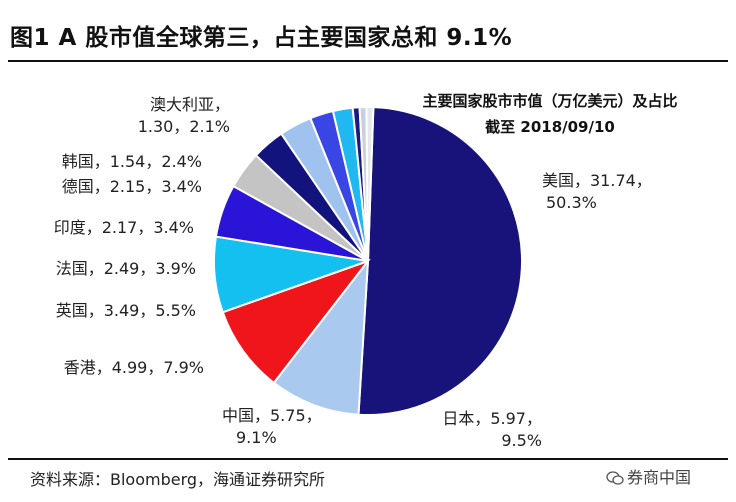 This screenshot has height=502, width=736. Describe the element at coordinates (550, 127) in the screenshot. I see `chart-subtitle-line2: 截至 2018/09/10` at that location.